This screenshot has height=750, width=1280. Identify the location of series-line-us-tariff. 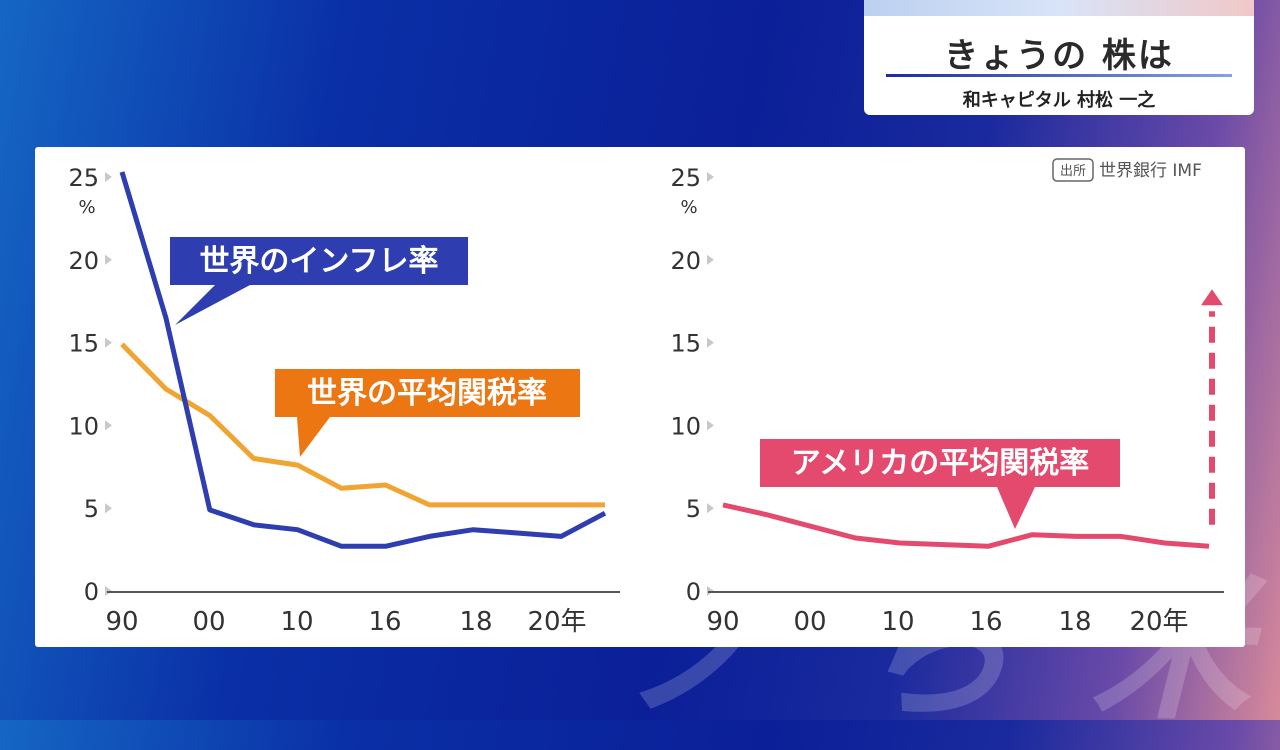
(966, 525).